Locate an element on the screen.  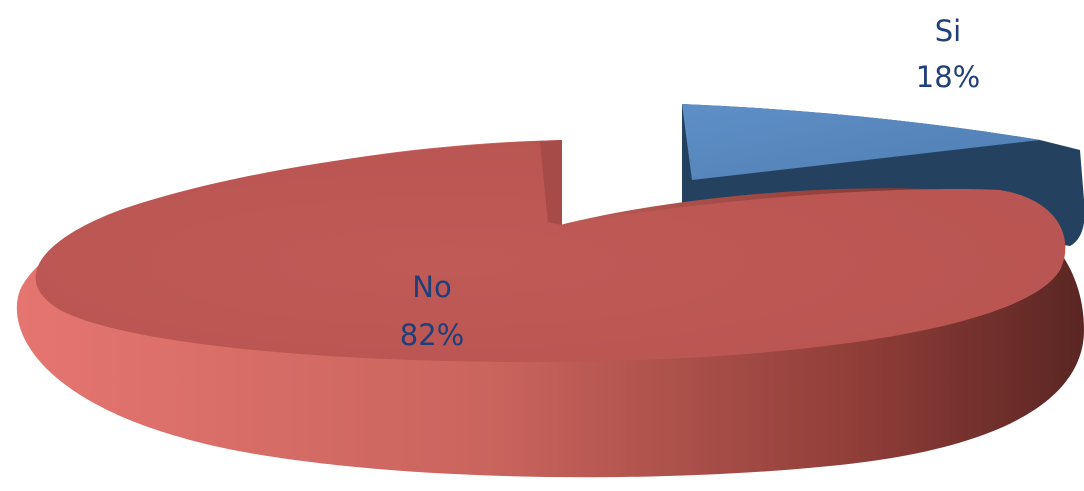
slice-no-name: No is located at coordinates (431, 287).